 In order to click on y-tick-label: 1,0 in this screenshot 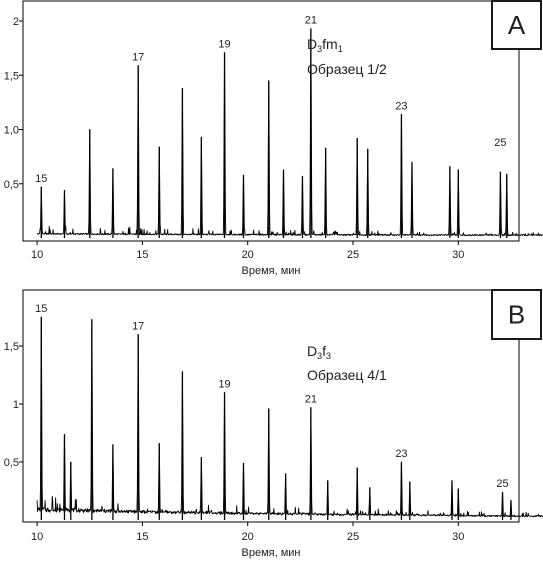, I will do `click(11, 131)`.